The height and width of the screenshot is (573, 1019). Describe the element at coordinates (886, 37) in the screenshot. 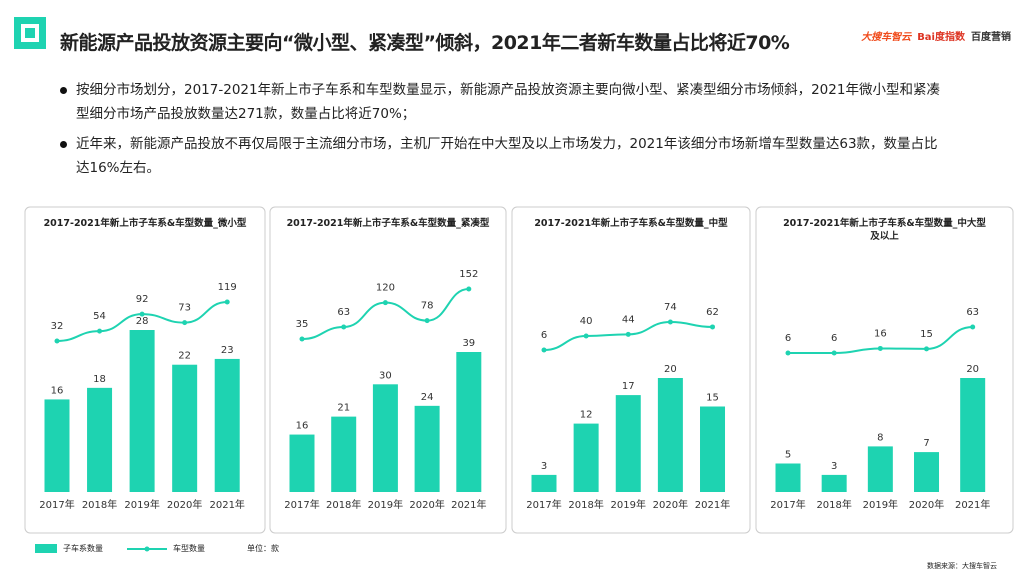

I see `brand-logo: 大搜车智云` at that location.